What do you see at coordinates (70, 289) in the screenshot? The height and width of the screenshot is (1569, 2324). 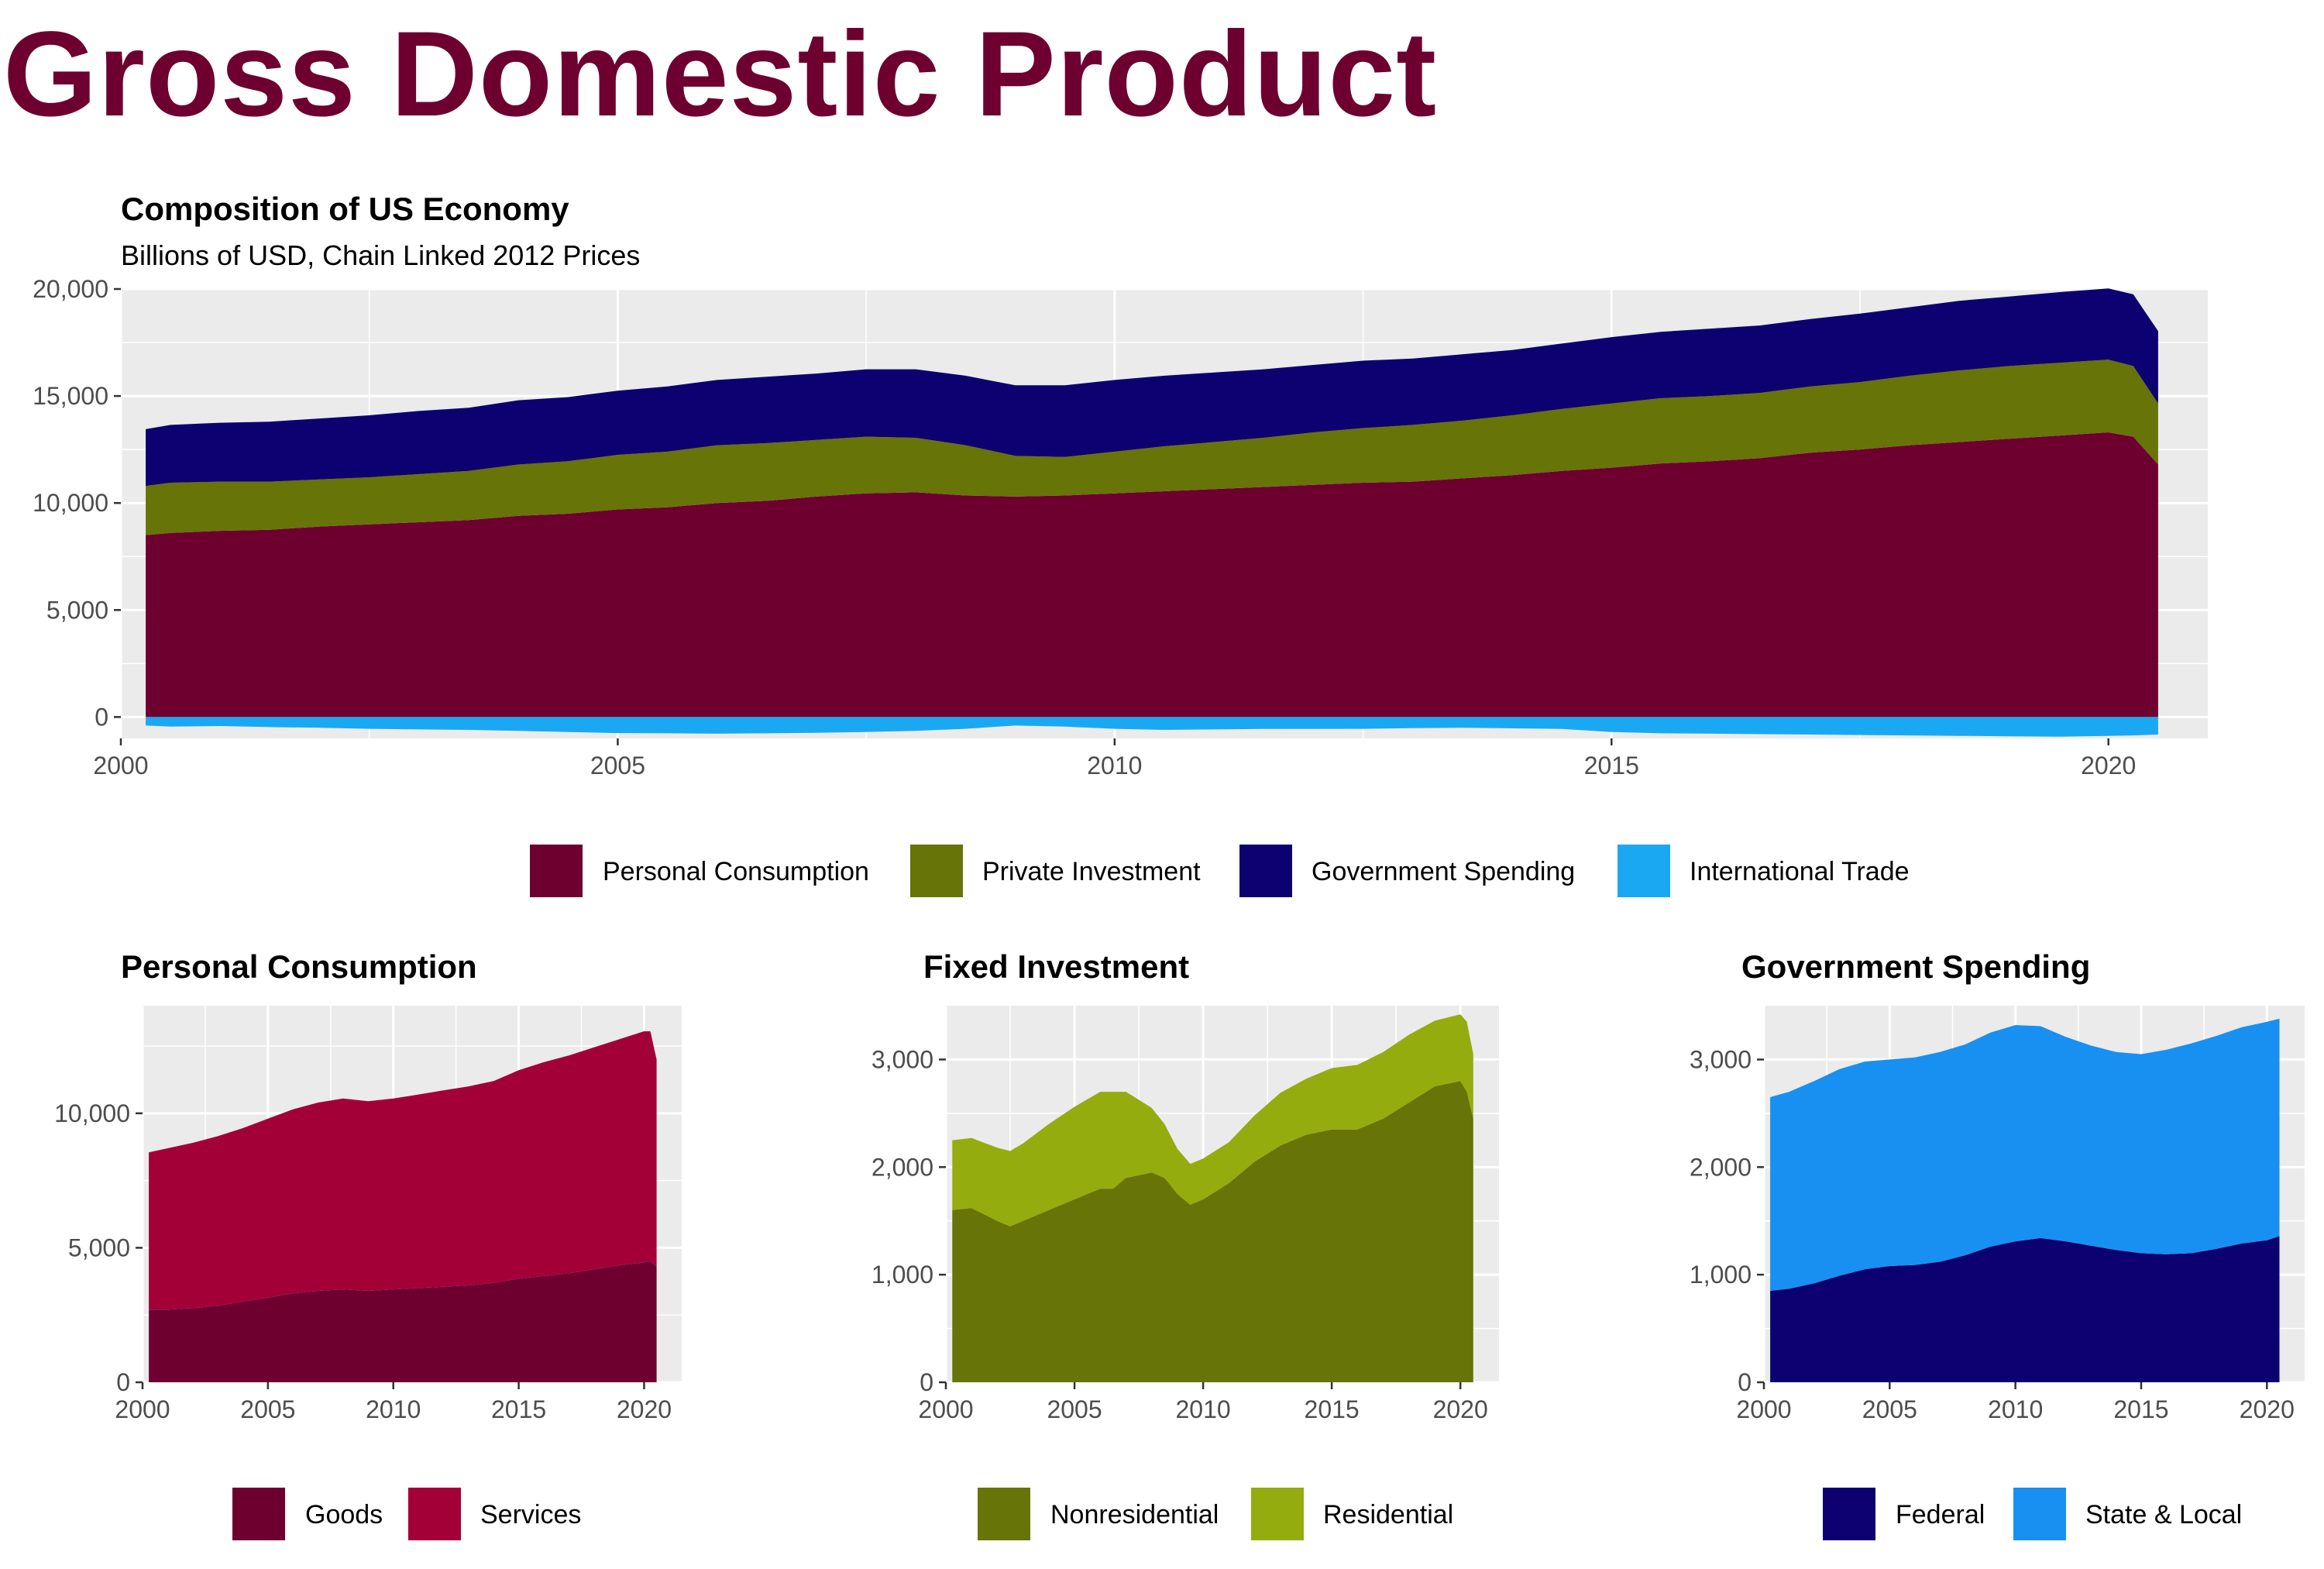 I see `y-tick-label: 20,000` at bounding box center [70, 289].